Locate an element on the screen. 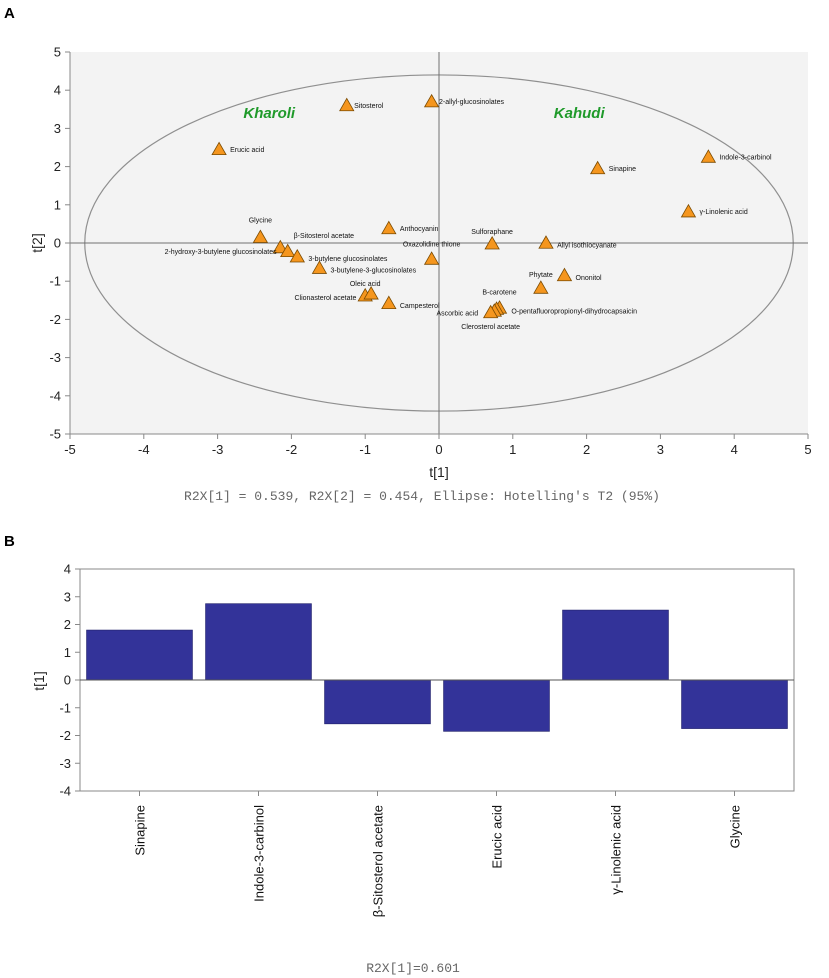 The width and height of the screenshot is (829, 978). bar-category-label: β-Sitosterol acetate is located at coordinates (378, 861).